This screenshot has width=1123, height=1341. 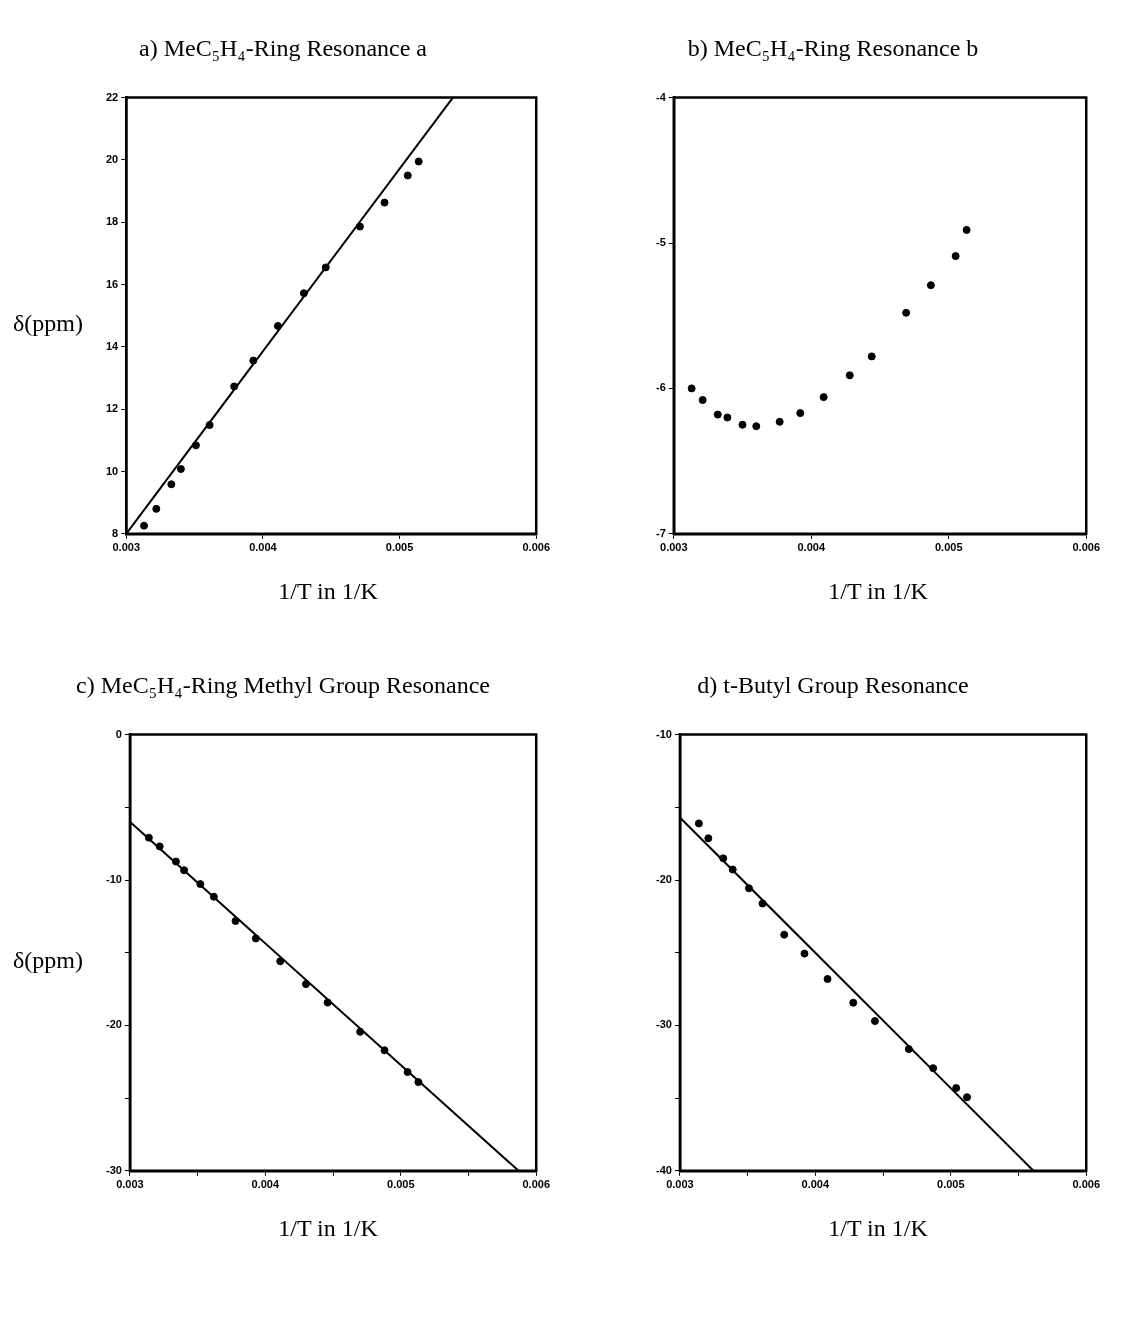 What do you see at coordinates (113, 879) in the screenshot?
I see `y-tick-label: -10` at bounding box center [113, 879].